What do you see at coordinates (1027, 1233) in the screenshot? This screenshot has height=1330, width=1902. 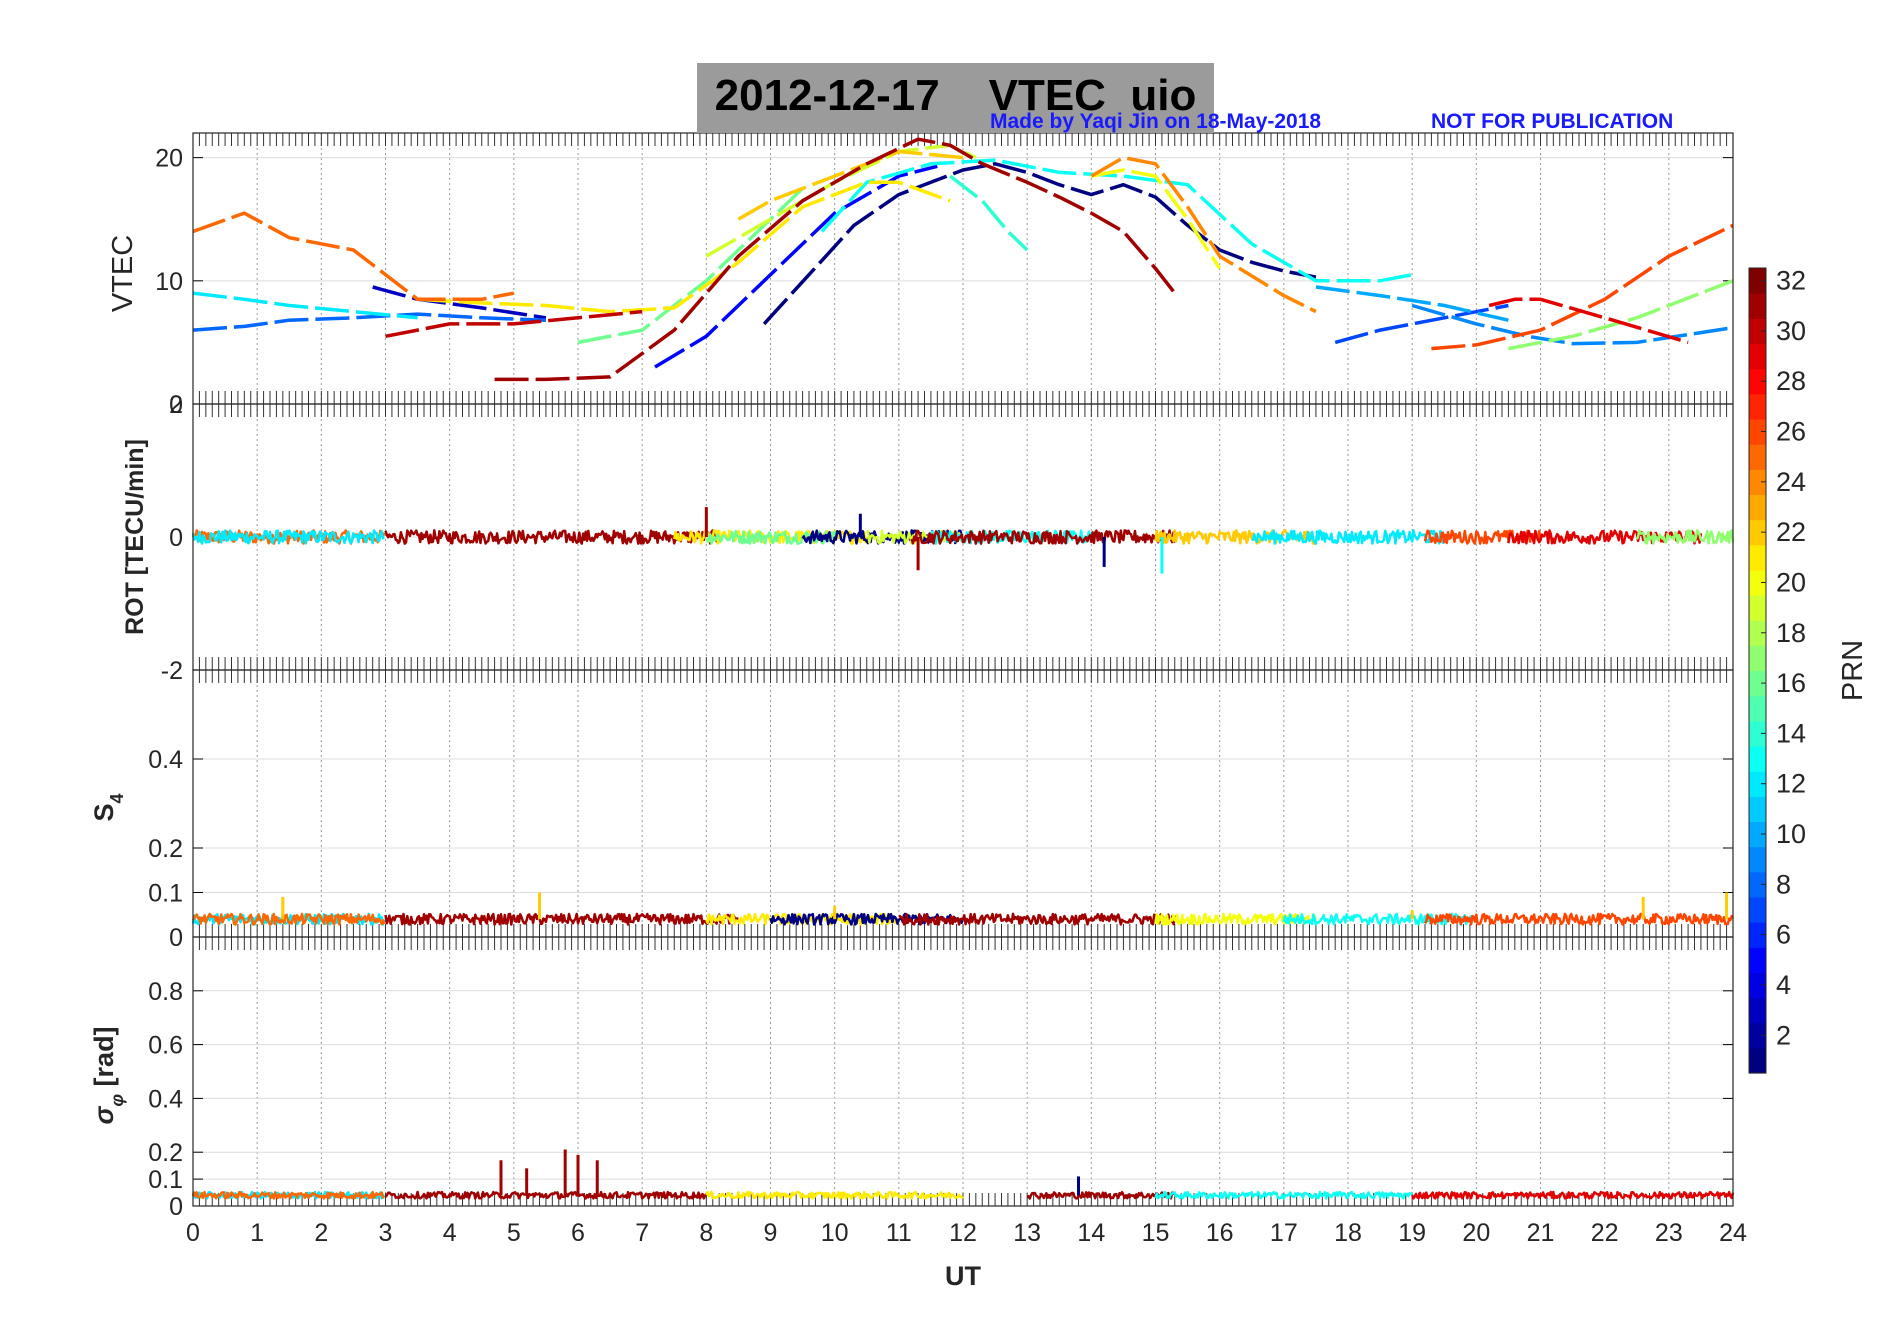 I see `x-tick-label: 13` at bounding box center [1027, 1233].